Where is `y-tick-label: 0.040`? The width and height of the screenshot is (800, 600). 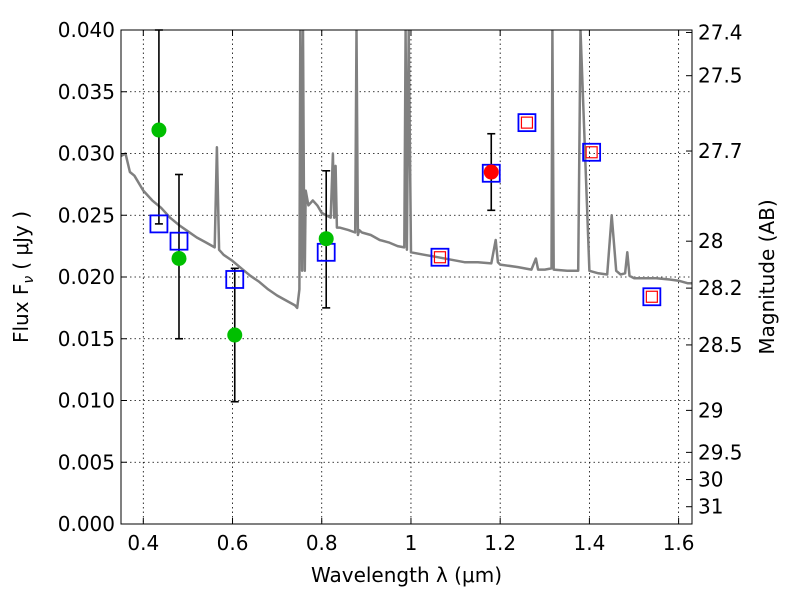
y-tick-label: 0.040 is located at coordinates (86, 30).